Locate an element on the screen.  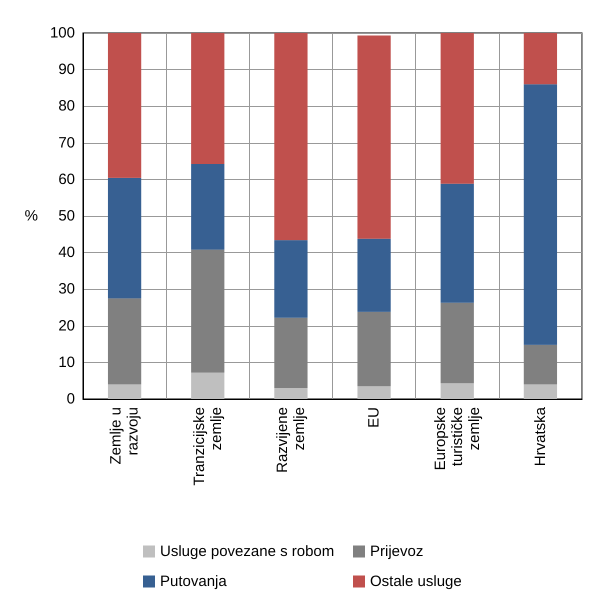
y-tick-label: 60 is located at coordinates (66, 179).